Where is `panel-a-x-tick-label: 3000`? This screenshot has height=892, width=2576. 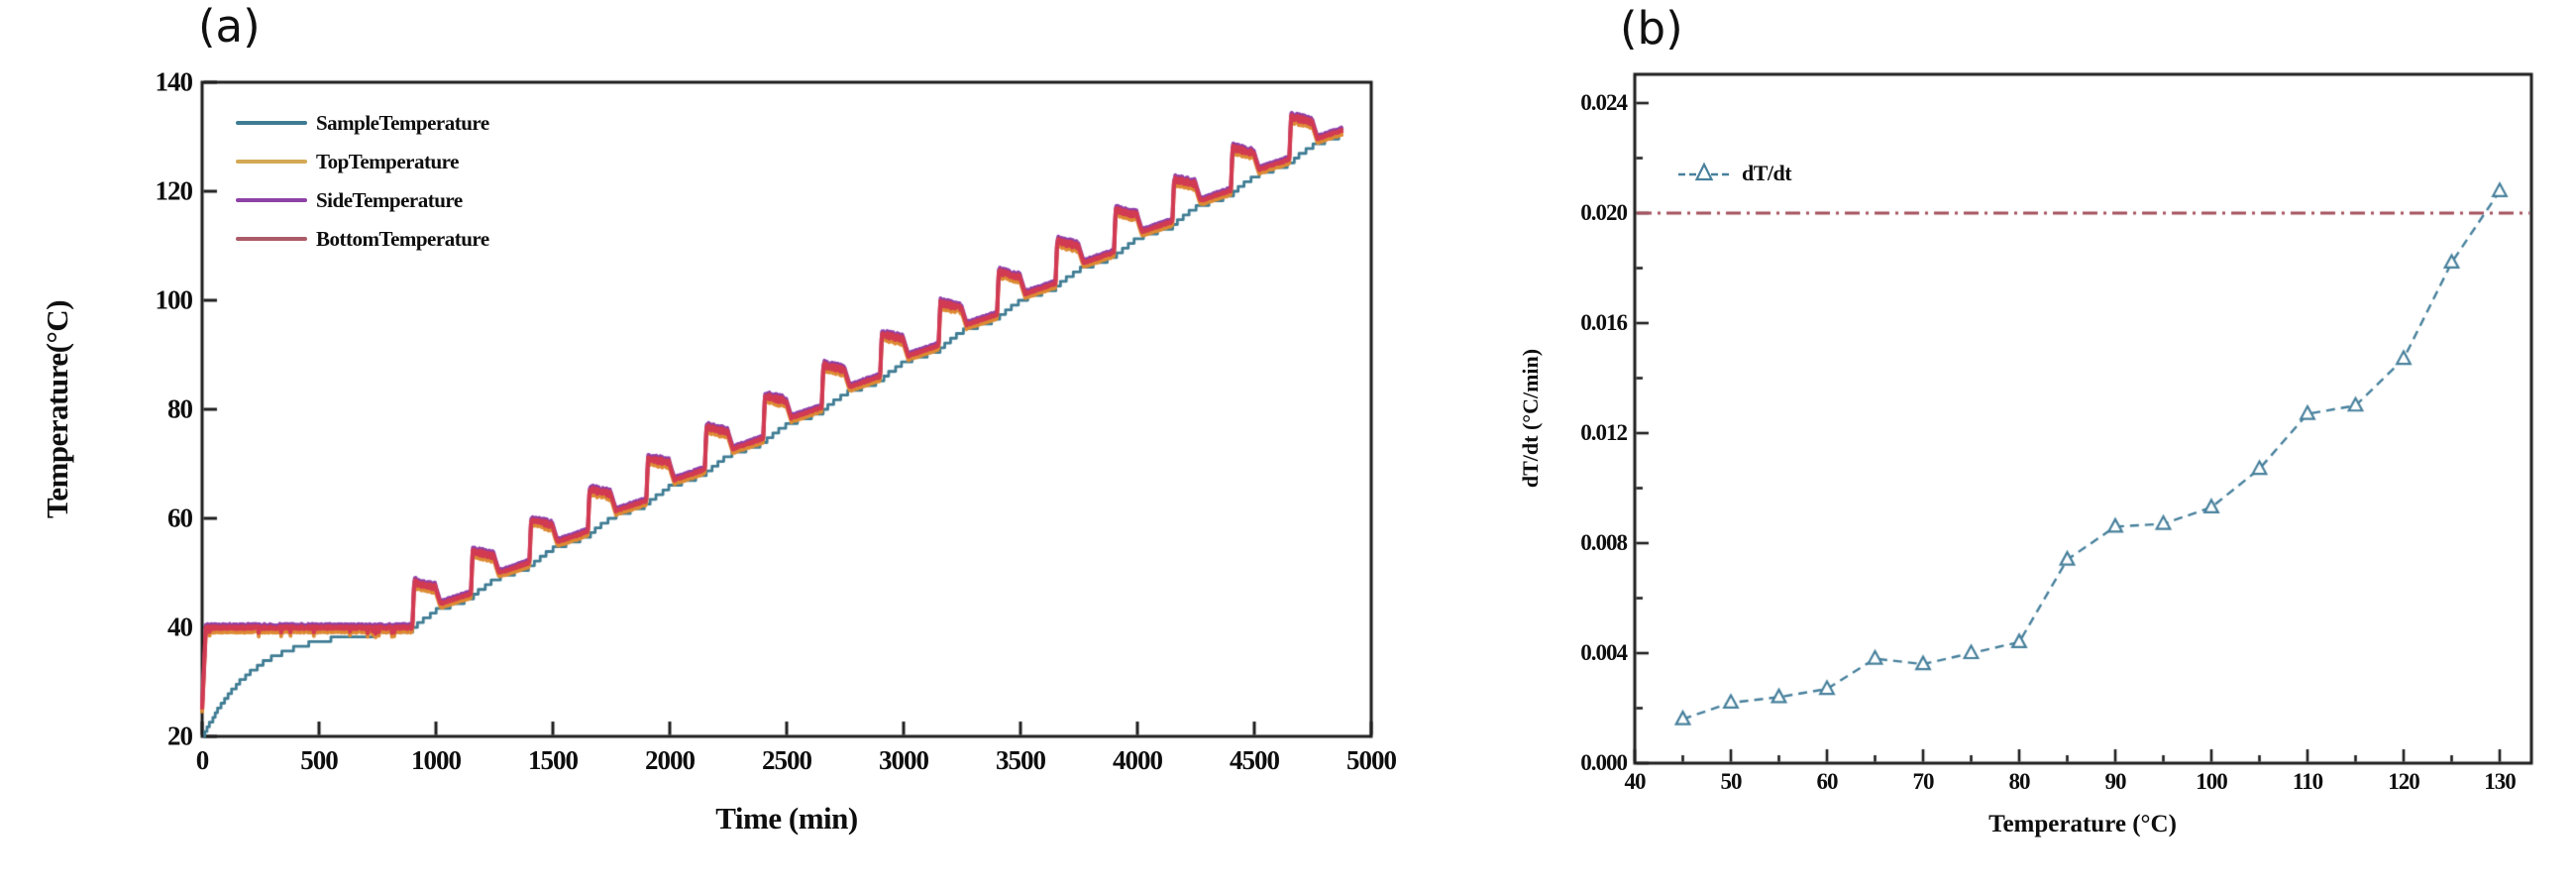
panel-a-x-tick-label: 3000 is located at coordinates (904, 760).